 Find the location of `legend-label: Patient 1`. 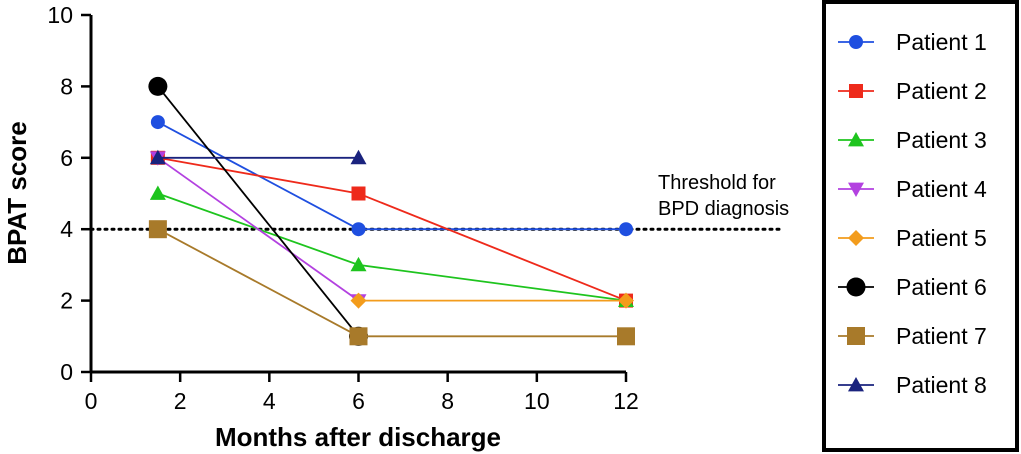

legend-label: Patient 1 is located at coordinates (941, 42).